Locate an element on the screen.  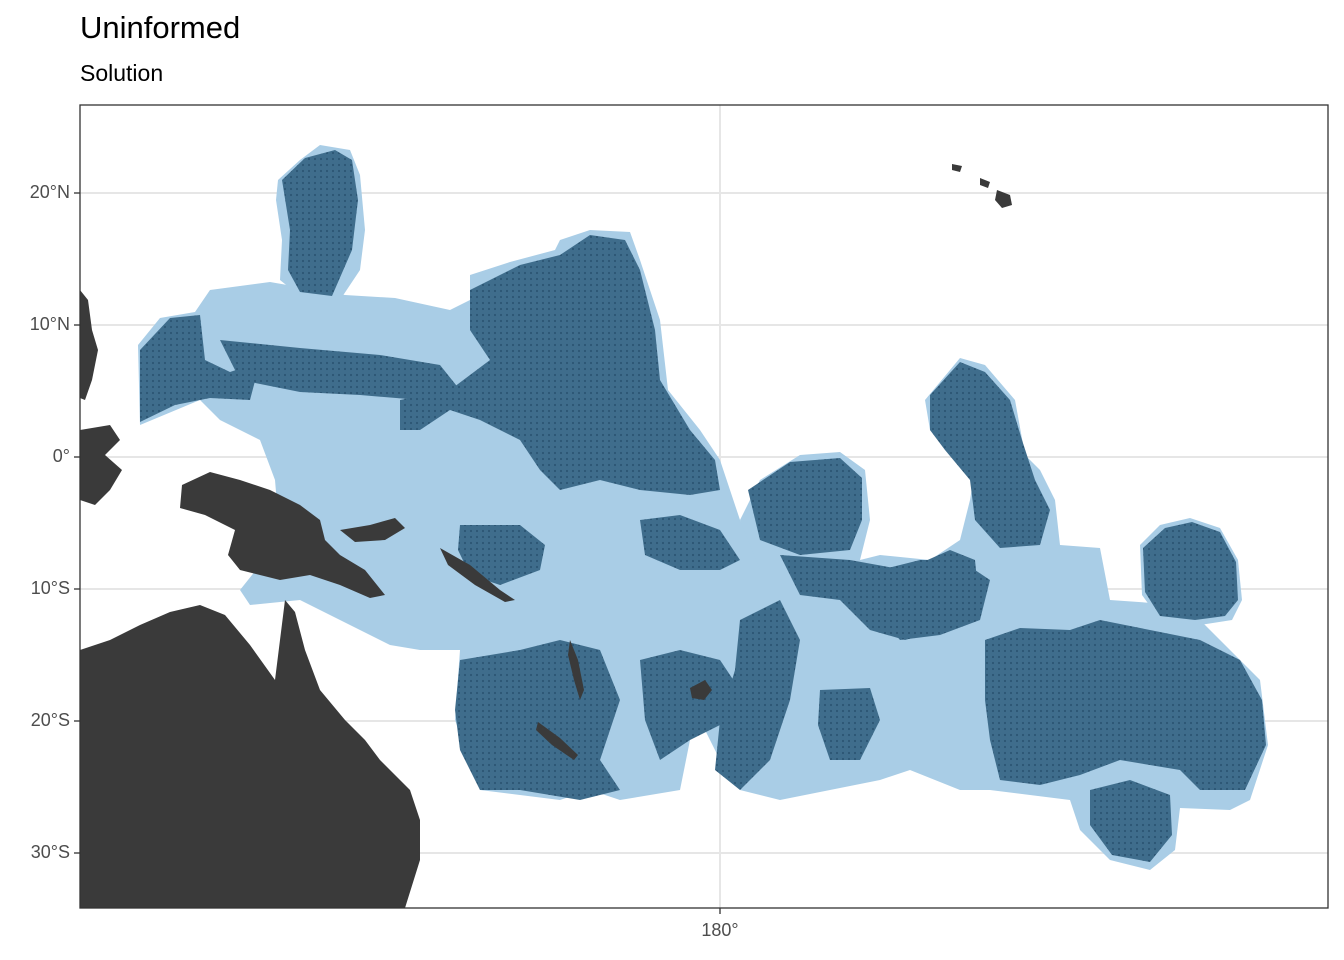
selected-solomon is located at coordinates (501, 555).